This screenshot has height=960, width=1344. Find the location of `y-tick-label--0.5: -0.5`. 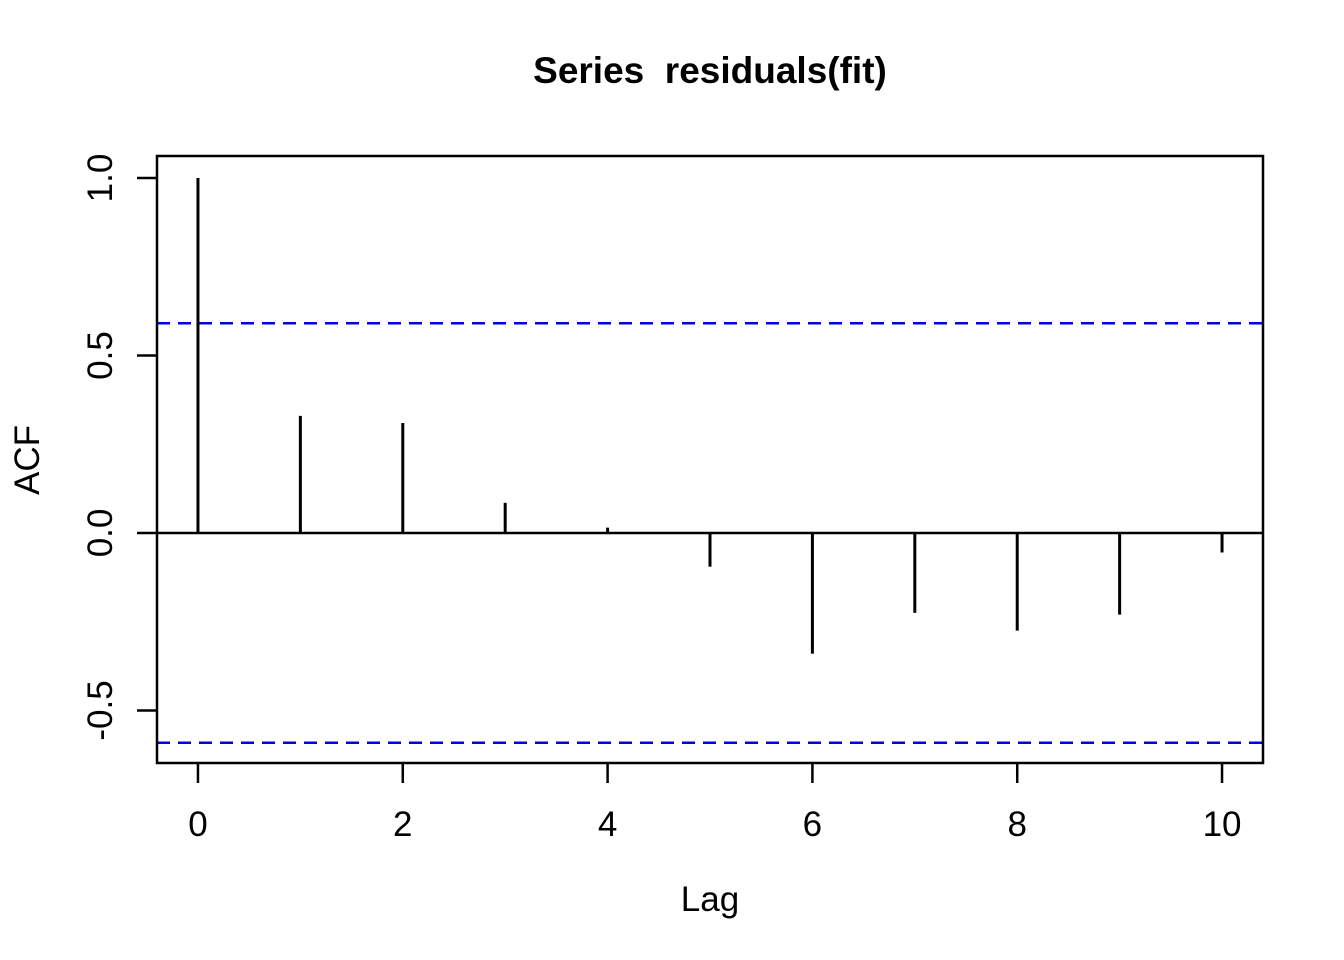

y-tick-label--0.5: -0.5 is located at coordinates (100, 710).